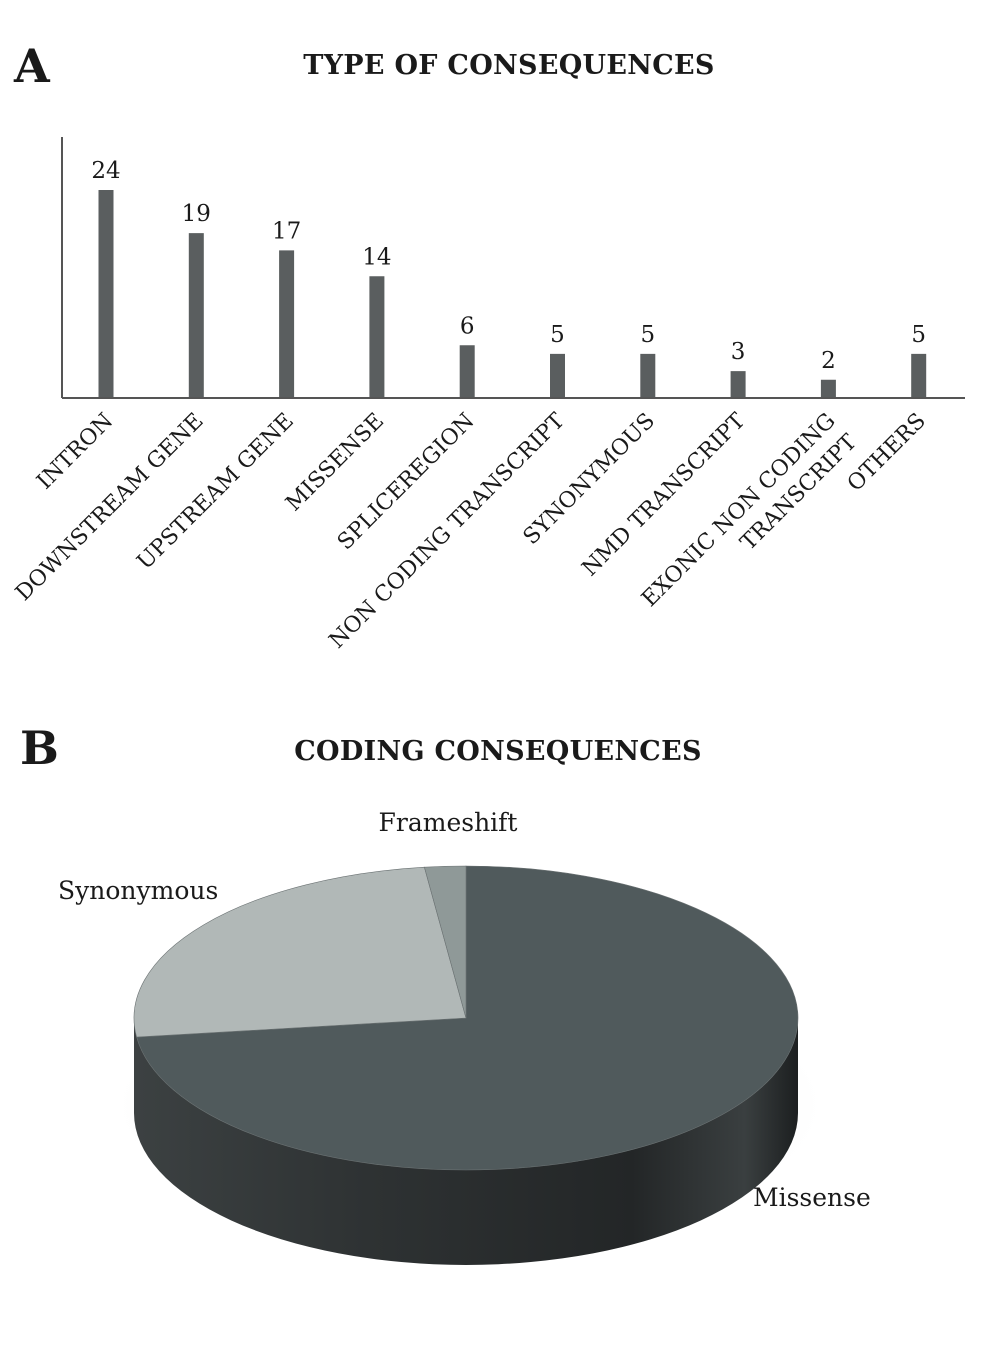 This screenshot has width=1000, height=1351. I want to click on pie-side, so click(466, 1141).